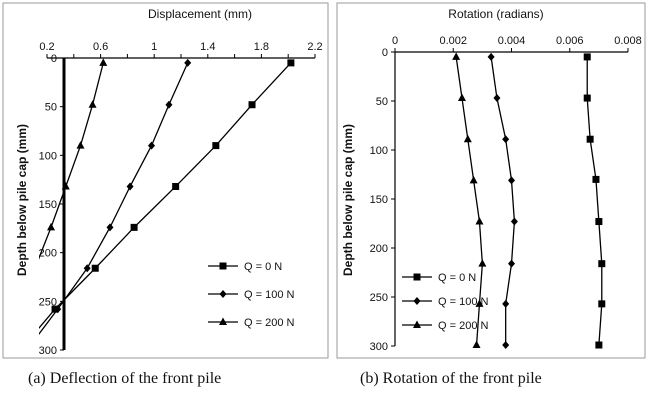 The height and width of the screenshot is (401, 649). What do you see at coordinates (395, 41) in the screenshot?
I see `chart-b-x-tick-label: 0` at bounding box center [395, 41].